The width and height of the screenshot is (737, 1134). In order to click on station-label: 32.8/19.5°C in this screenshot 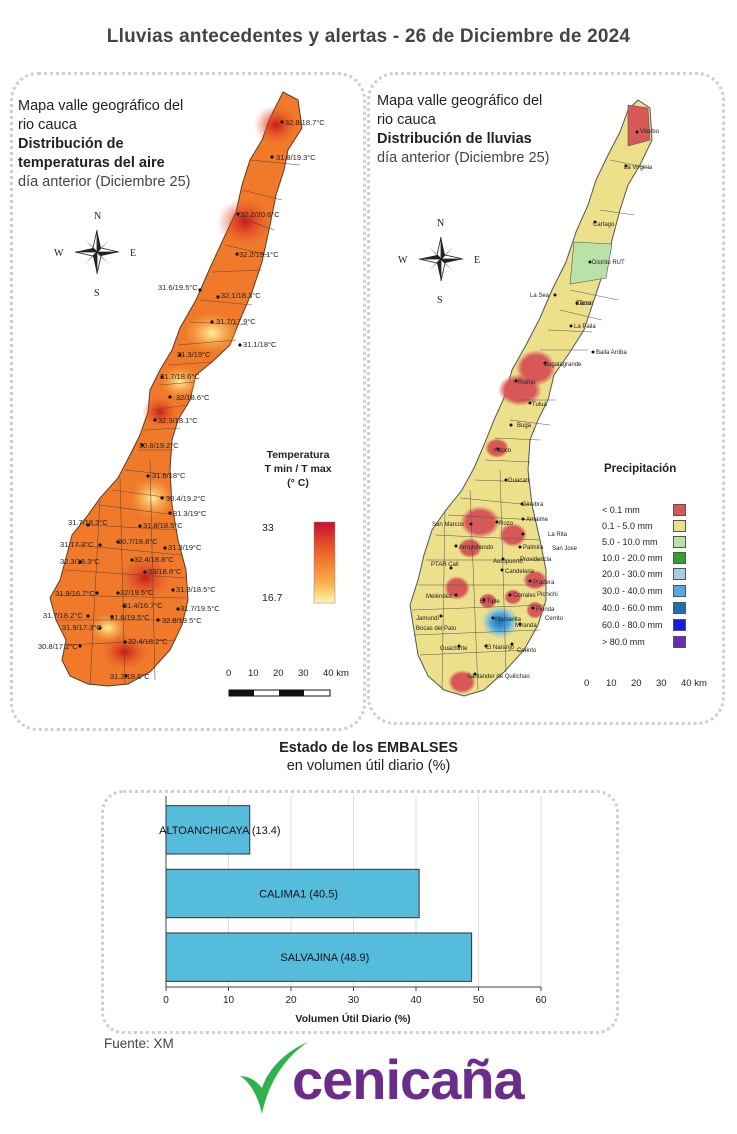, I will do `click(182, 620)`.